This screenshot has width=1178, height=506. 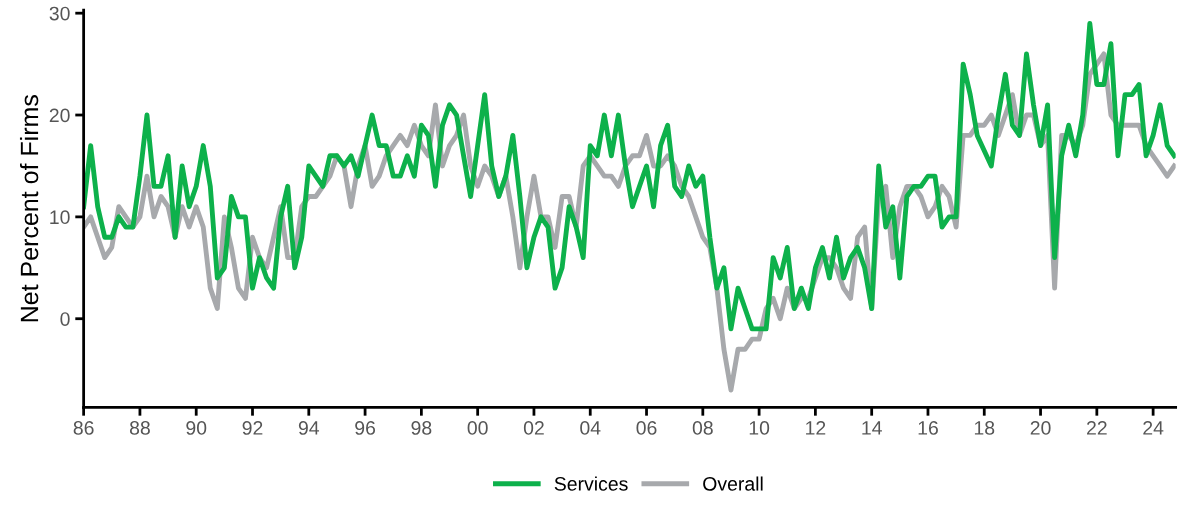 I want to click on x-tick-label: 98, so click(x=421, y=428).